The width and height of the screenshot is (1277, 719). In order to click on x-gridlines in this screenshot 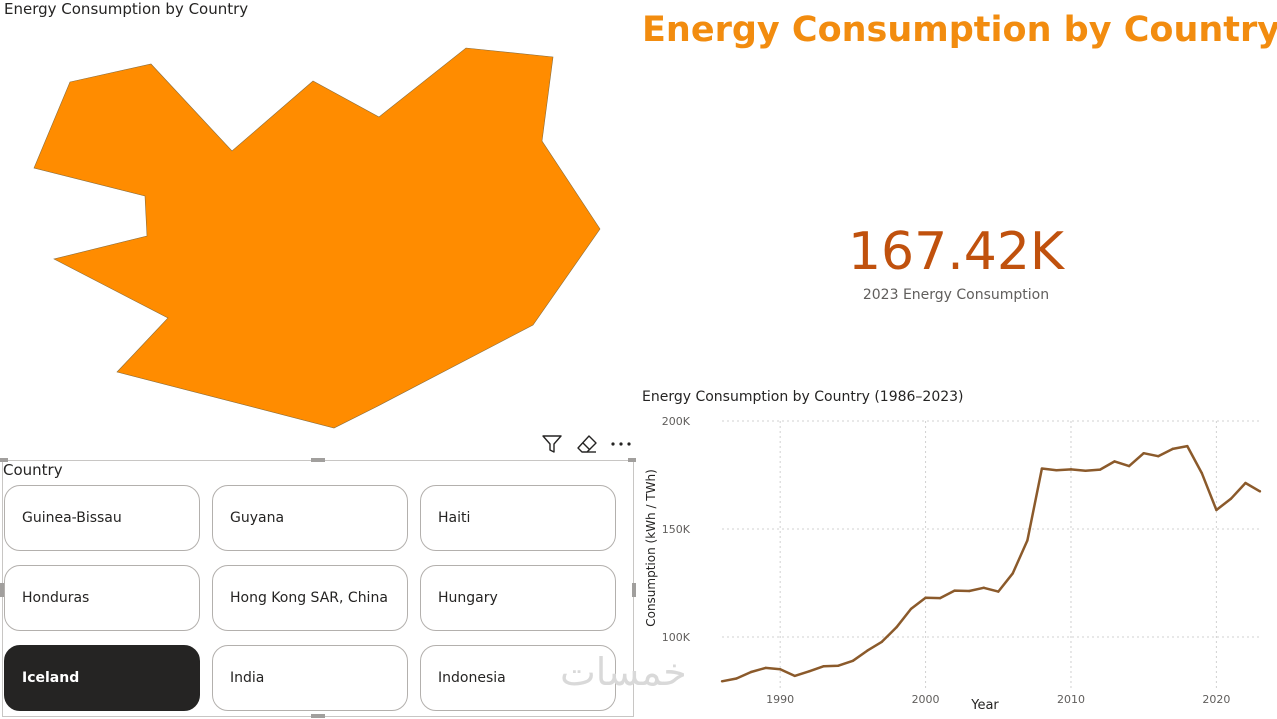, I will do `click(998, 556)`.